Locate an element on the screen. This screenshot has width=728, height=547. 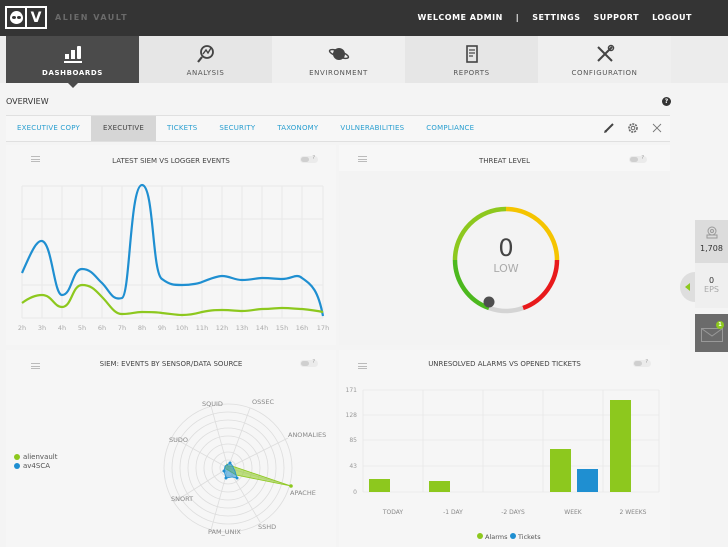
bar-chart-icon is located at coordinates (72, 54).